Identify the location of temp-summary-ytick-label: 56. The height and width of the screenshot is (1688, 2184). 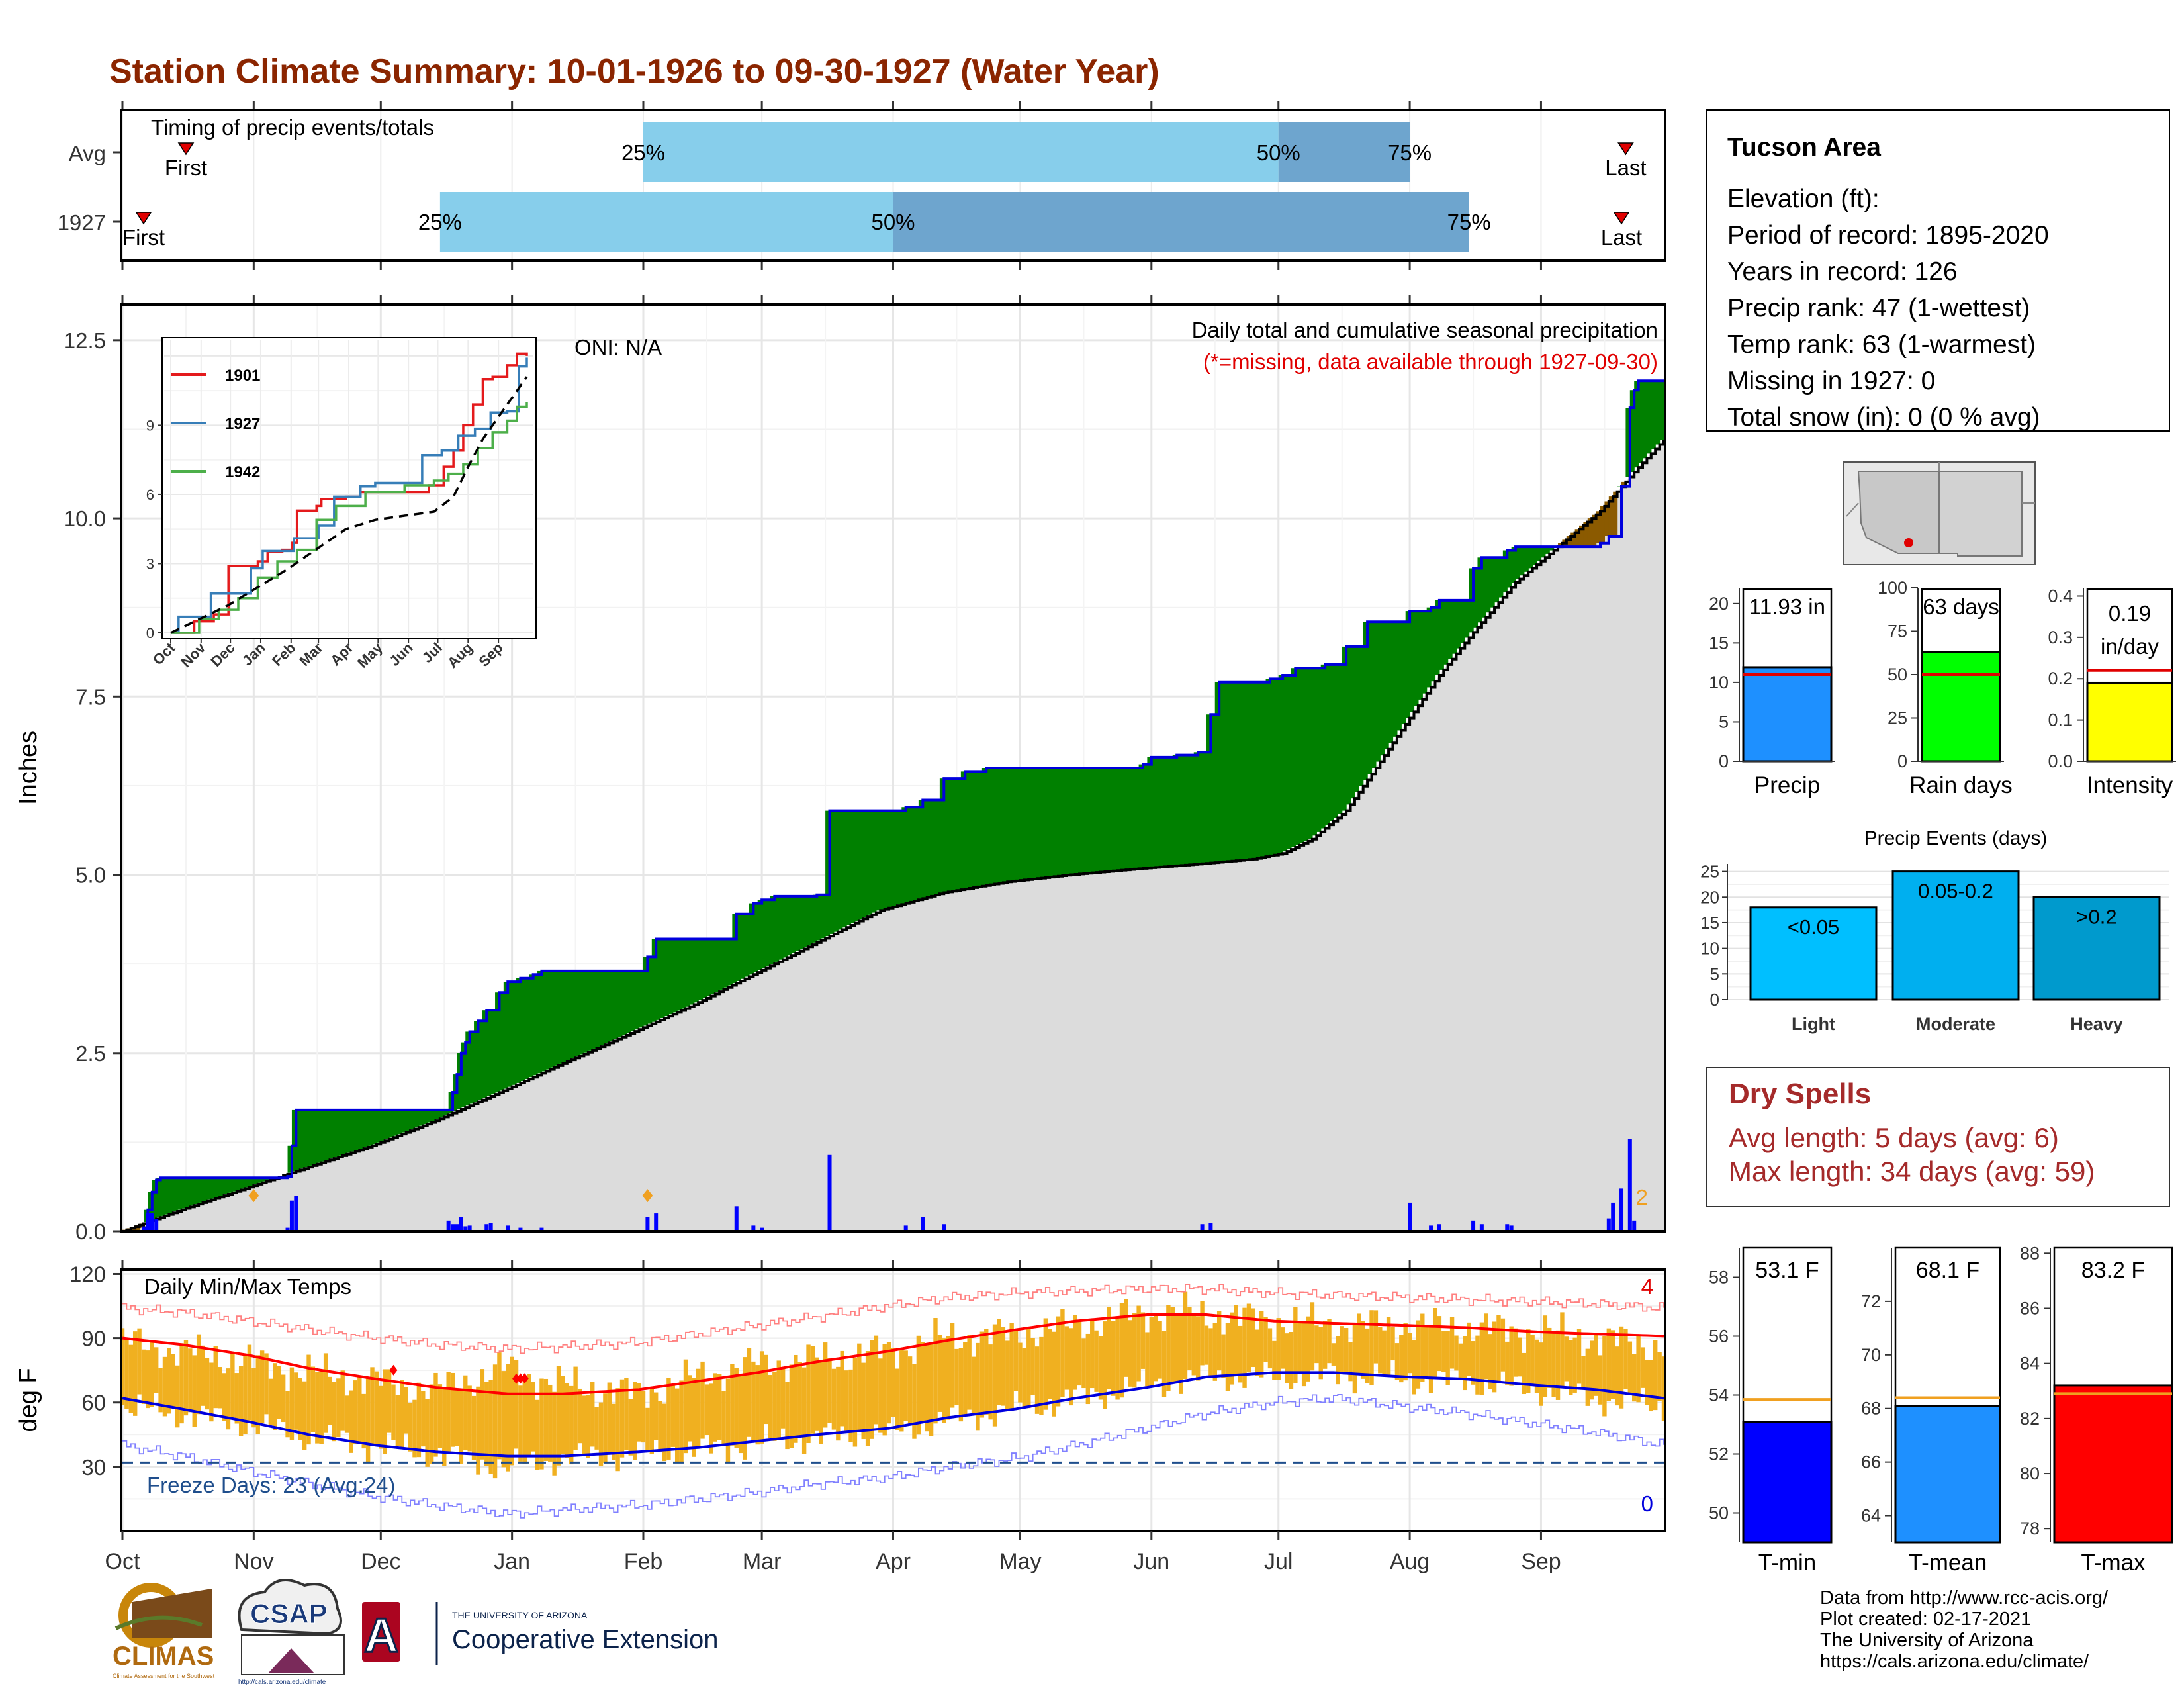
(1719, 1336).